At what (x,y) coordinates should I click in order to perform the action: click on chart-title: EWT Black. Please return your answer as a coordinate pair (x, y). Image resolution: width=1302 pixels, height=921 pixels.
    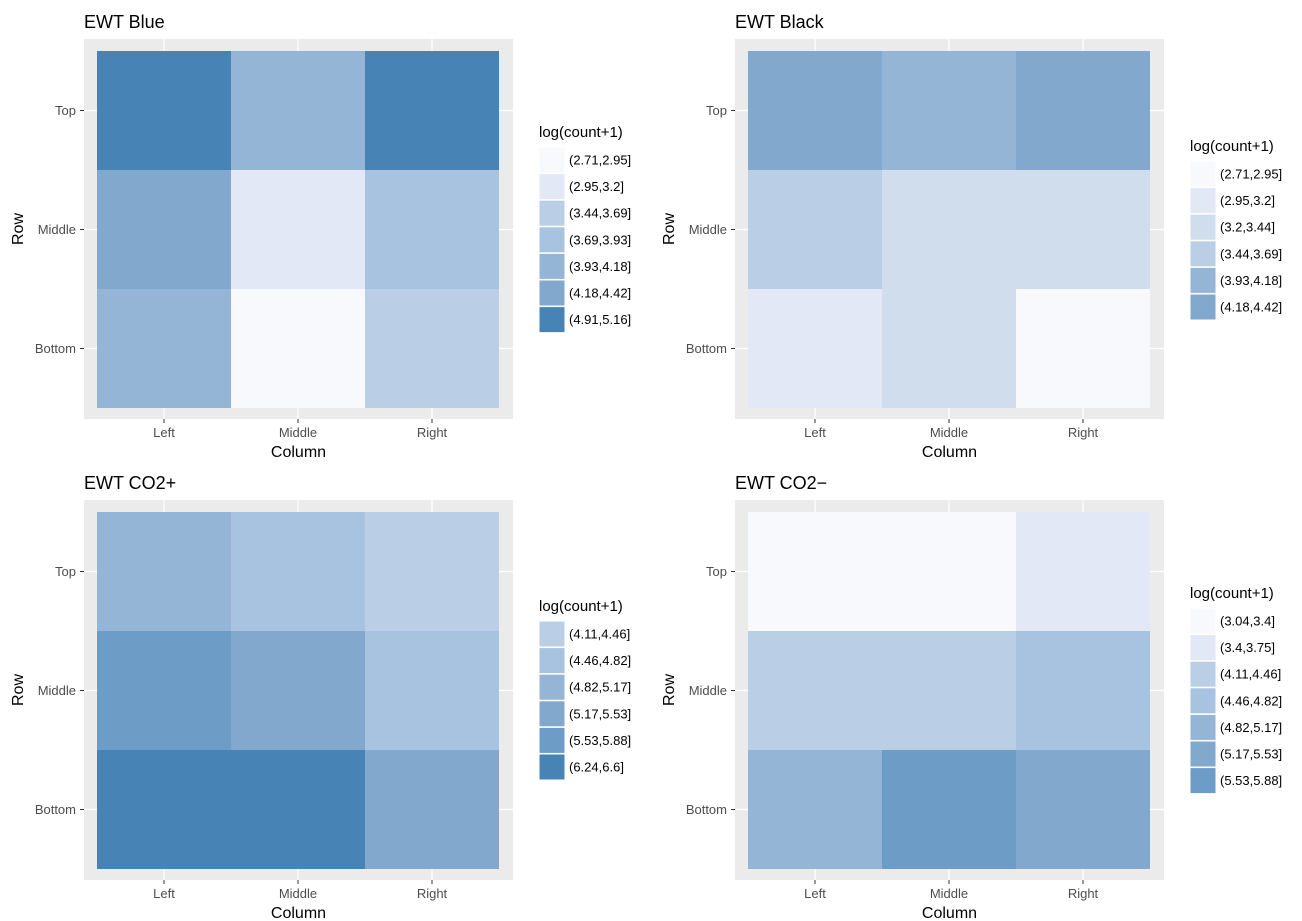
    Looking at the image, I should click on (780, 22).